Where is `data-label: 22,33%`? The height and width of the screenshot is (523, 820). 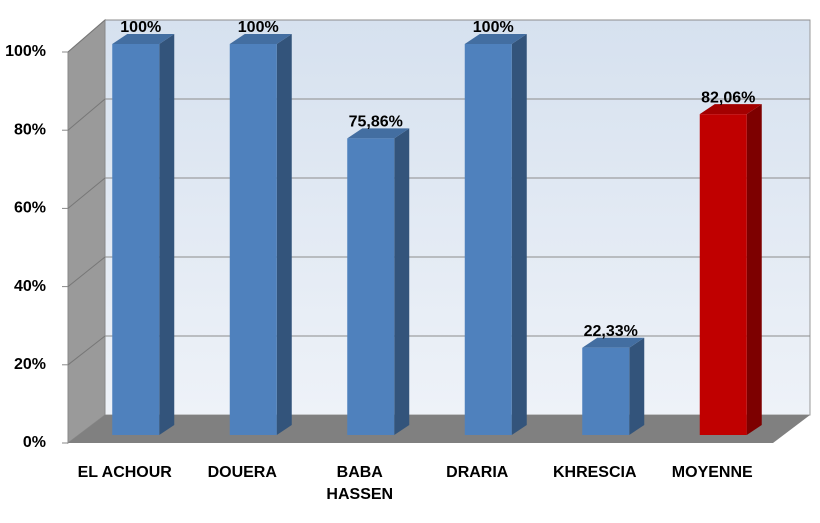
data-label: 22,33% is located at coordinates (611, 331).